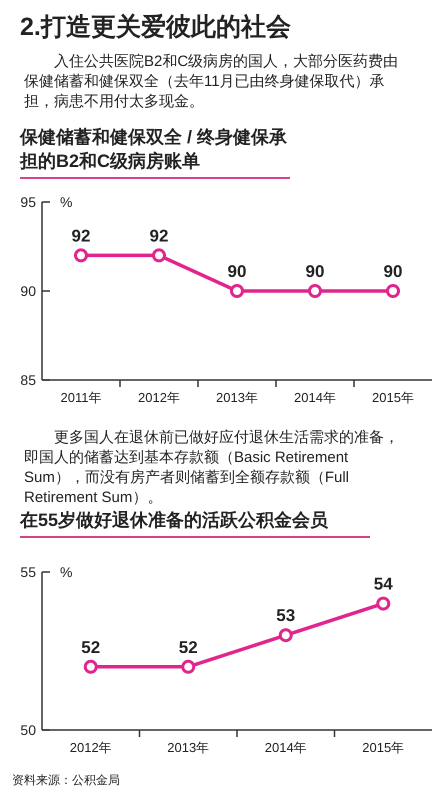 The width and height of the screenshot is (445, 800). Describe the element at coordinates (28, 572) in the screenshot. I see `y-tick-label: 55` at that location.